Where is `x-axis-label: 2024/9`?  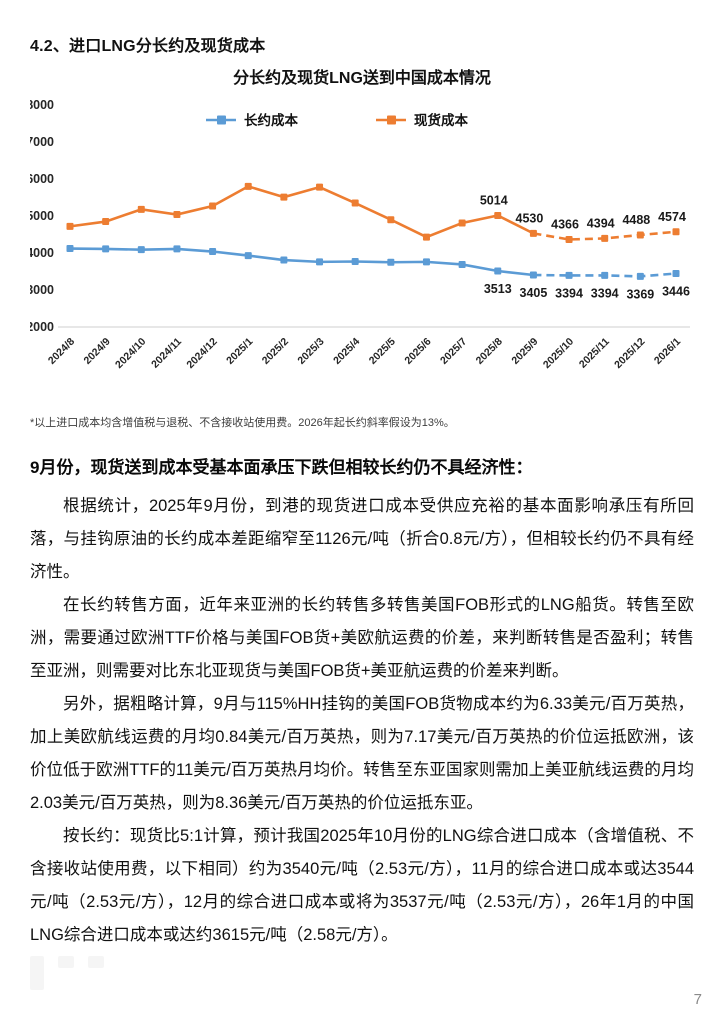 x-axis-label: 2024/9 is located at coordinates (97, 351).